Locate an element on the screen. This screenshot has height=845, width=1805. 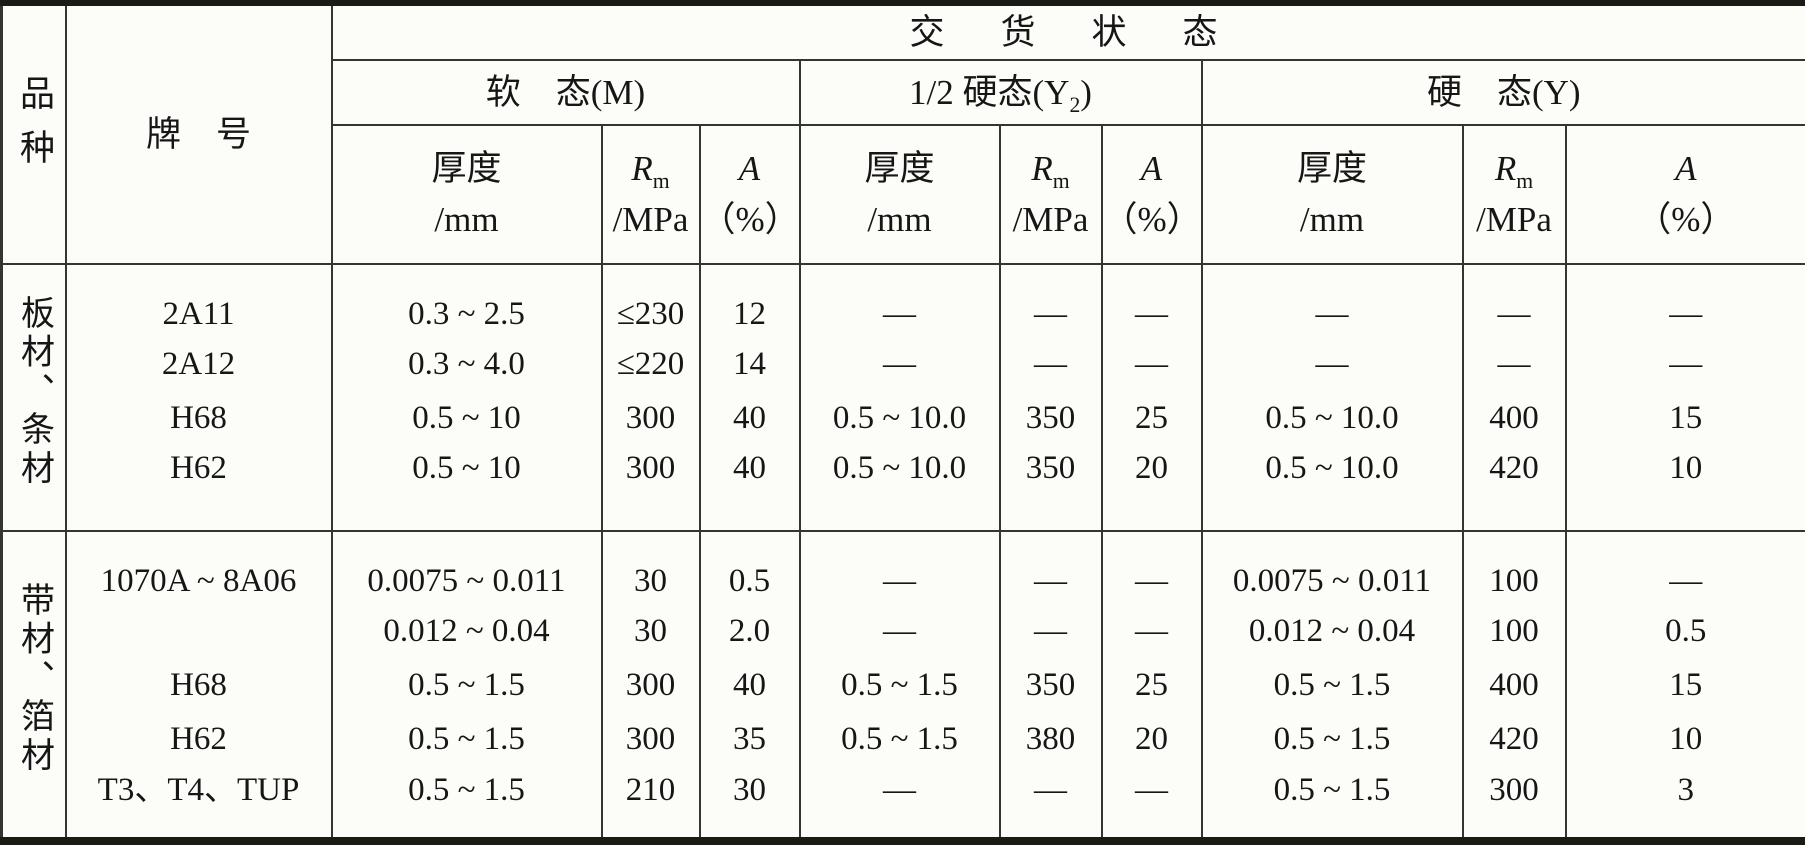
header-grade-cell: 牌 号 is located at coordinates (198, 134).